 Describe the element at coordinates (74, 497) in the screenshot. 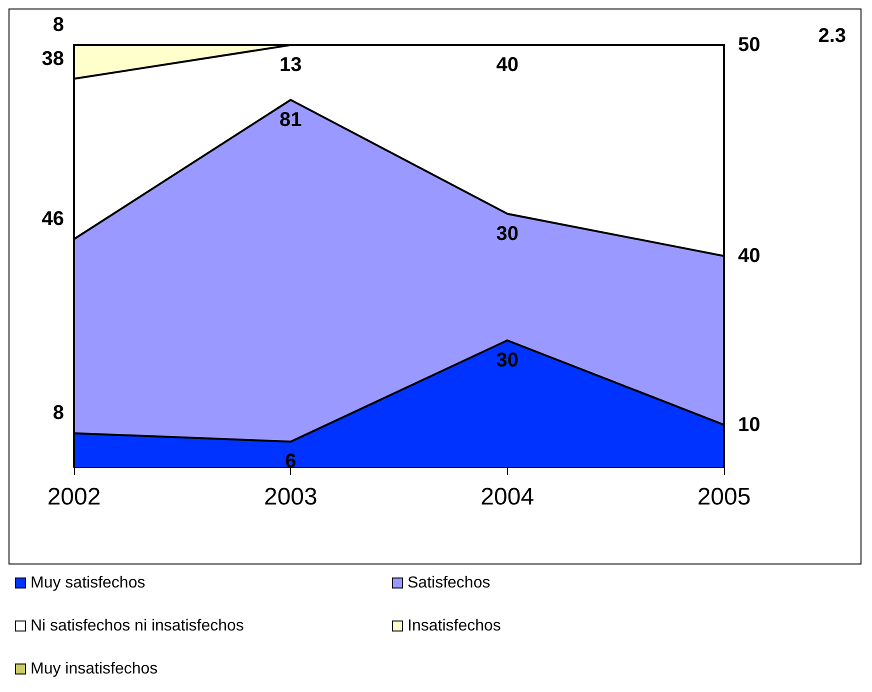

I see `x-tick-label: 2002` at that location.